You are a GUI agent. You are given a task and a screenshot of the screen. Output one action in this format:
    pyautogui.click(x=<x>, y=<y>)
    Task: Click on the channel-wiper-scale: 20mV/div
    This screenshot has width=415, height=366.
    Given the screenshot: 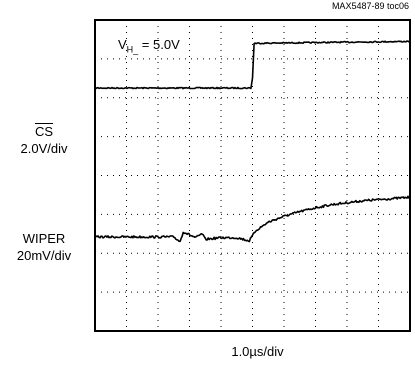 What is the action you would take?
    pyautogui.click(x=44, y=255)
    